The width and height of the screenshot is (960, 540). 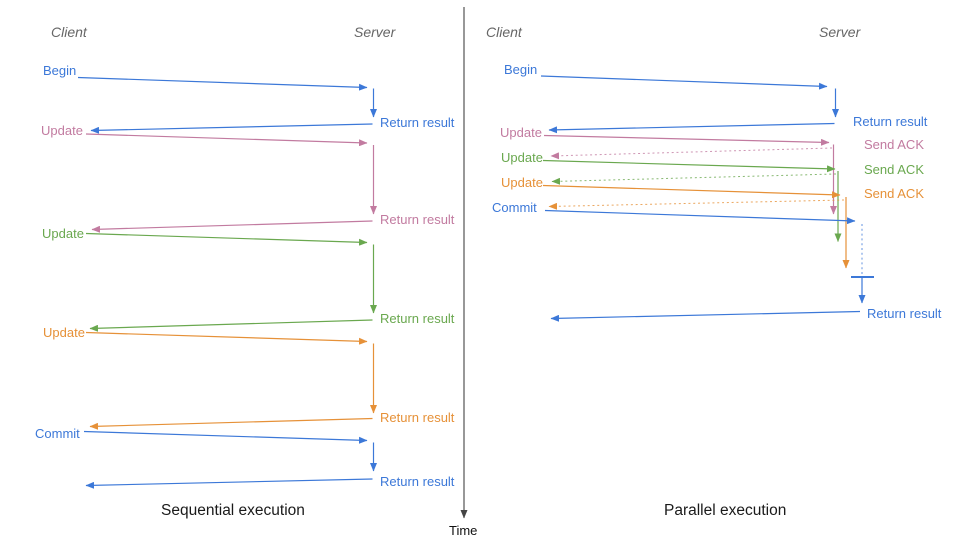 I want to click on par-update1-ack-label: Send ACK, so click(x=894, y=144).